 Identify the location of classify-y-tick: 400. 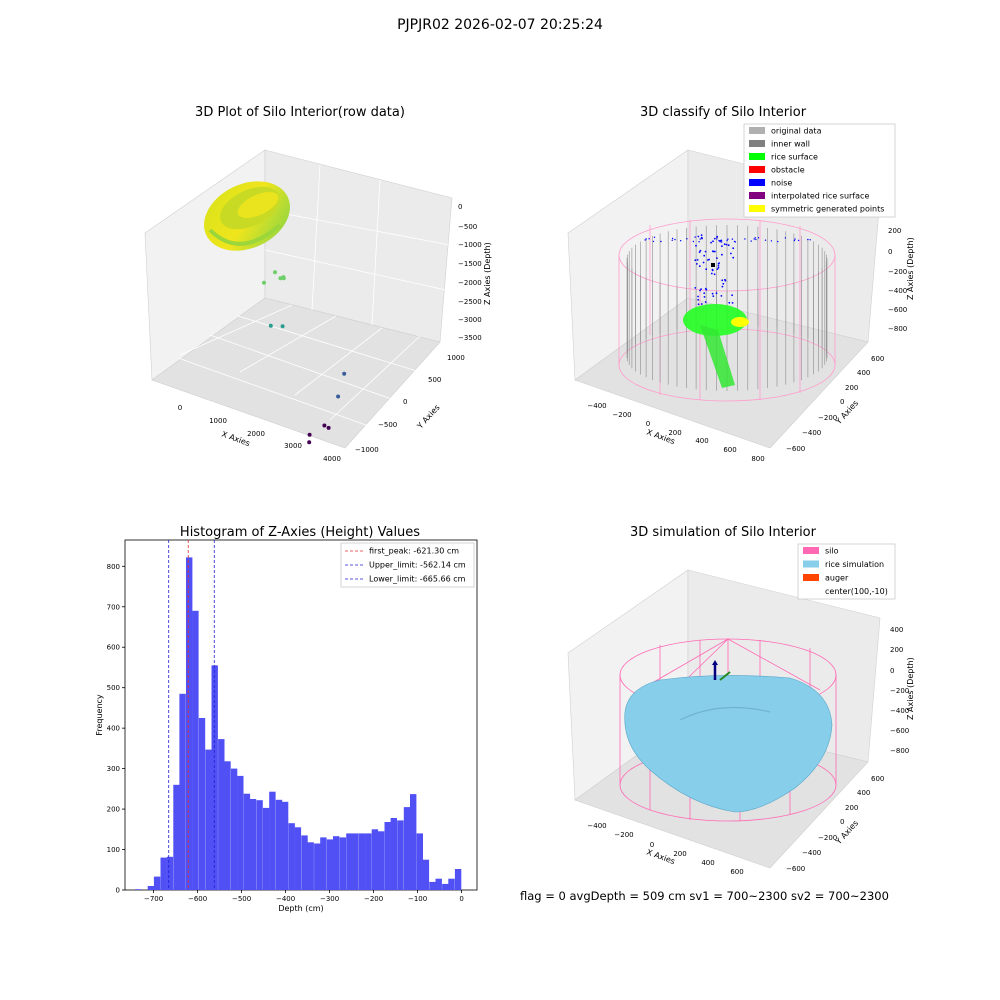
(863, 373).